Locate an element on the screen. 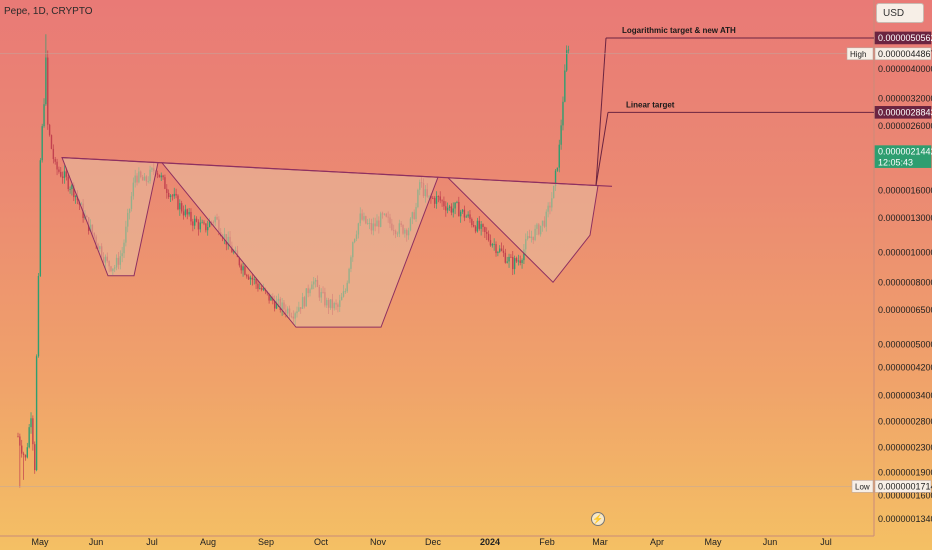  neckline is located at coordinates (337, 171).